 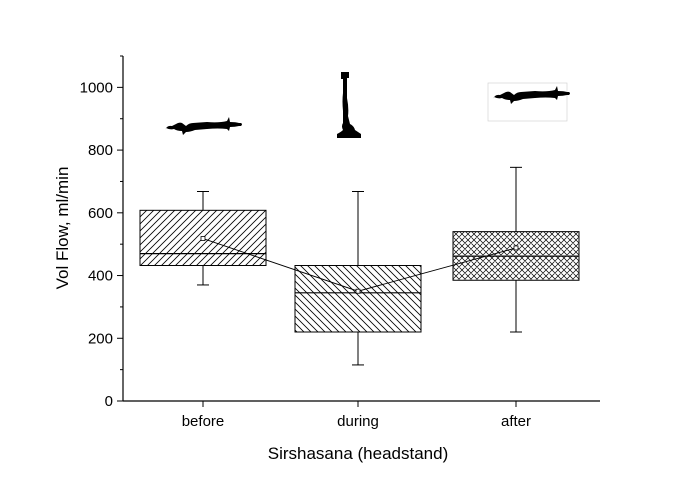 What do you see at coordinates (100, 150) in the screenshot?
I see `y-tick-label: 800` at bounding box center [100, 150].